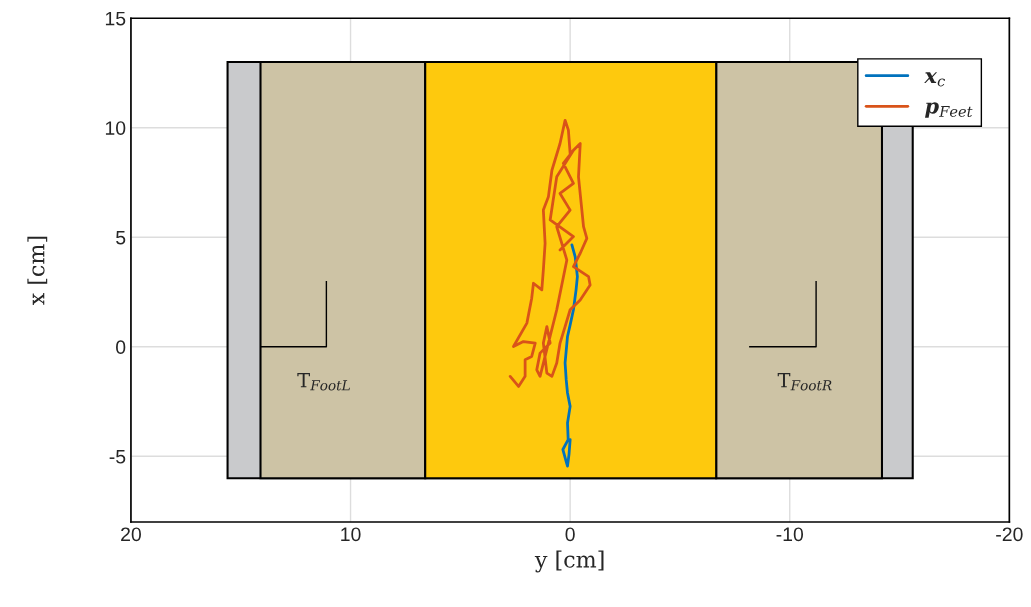  Describe the element at coordinates (570, 534) in the screenshot. I see `x-tick-label: 0` at that location.